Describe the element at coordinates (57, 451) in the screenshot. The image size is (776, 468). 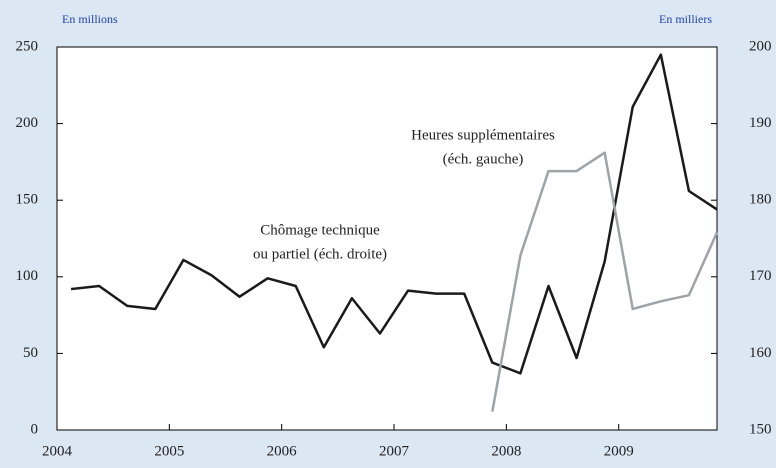
I see `x-tick-label: 2004` at that location.